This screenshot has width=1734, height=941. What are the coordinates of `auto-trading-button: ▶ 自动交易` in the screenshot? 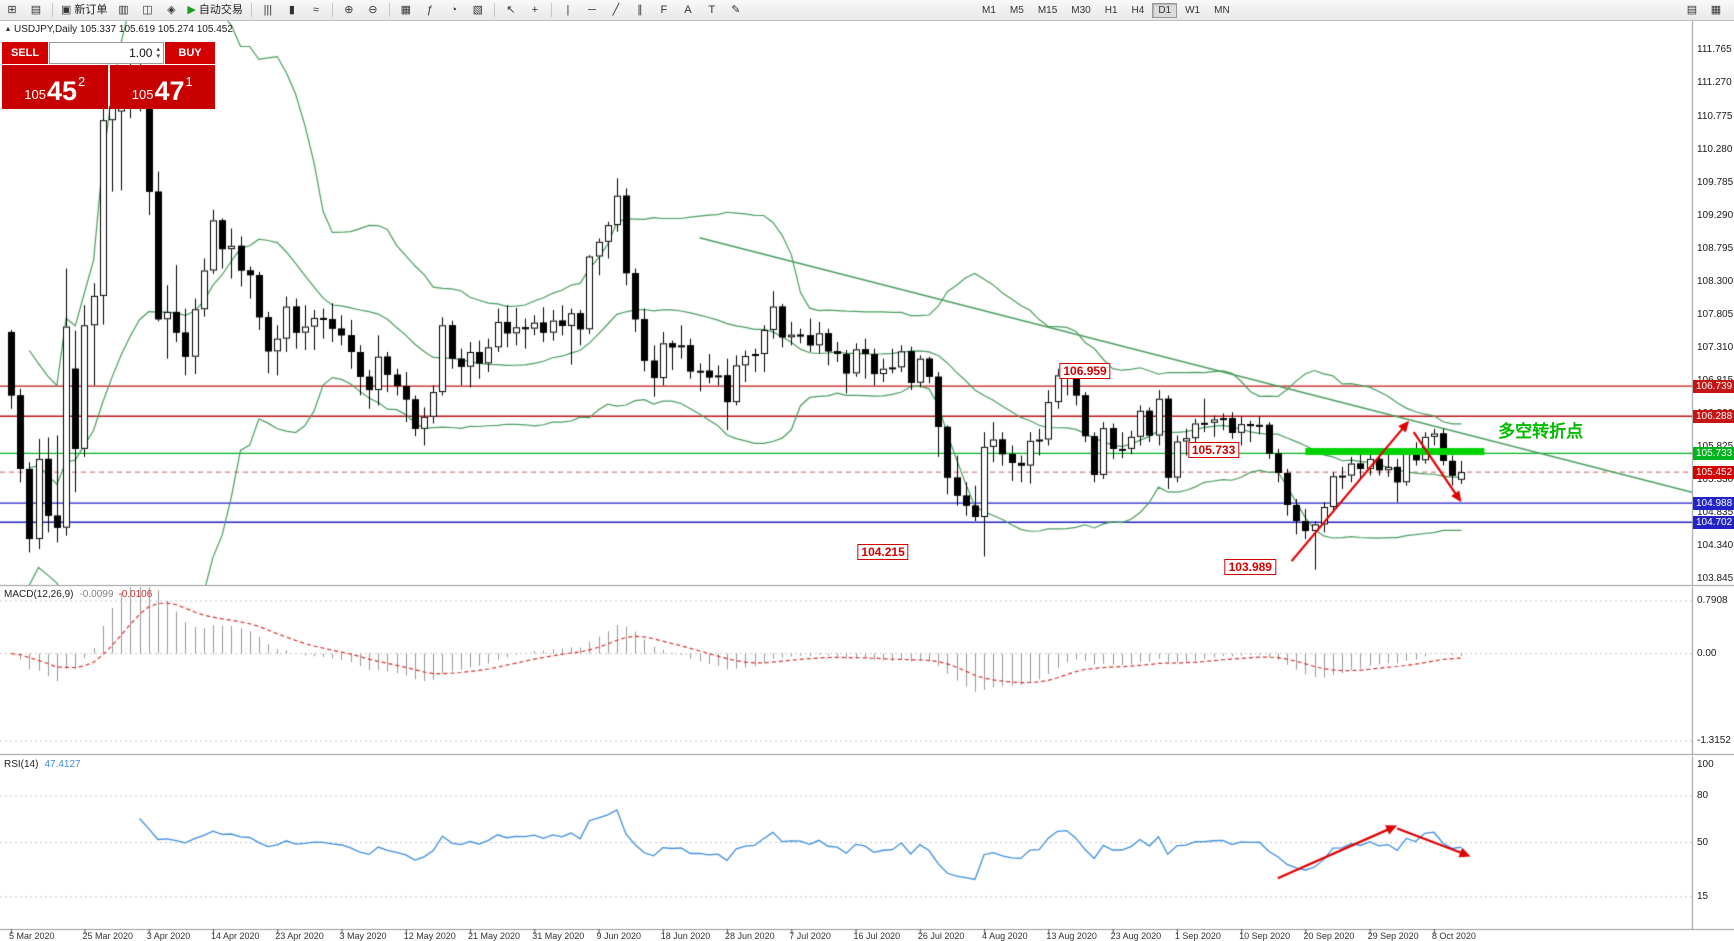 It's located at (214, 10).